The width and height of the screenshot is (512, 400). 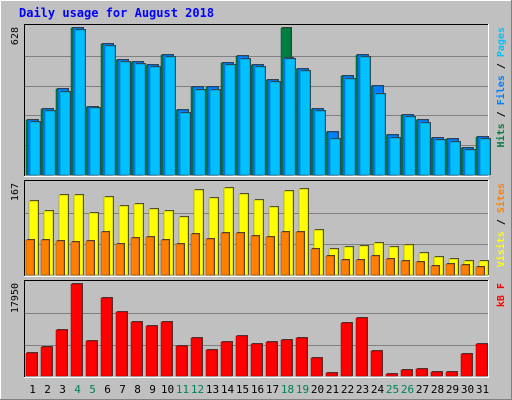 I want to click on x-tick-label: 14, so click(x=228, y=389).